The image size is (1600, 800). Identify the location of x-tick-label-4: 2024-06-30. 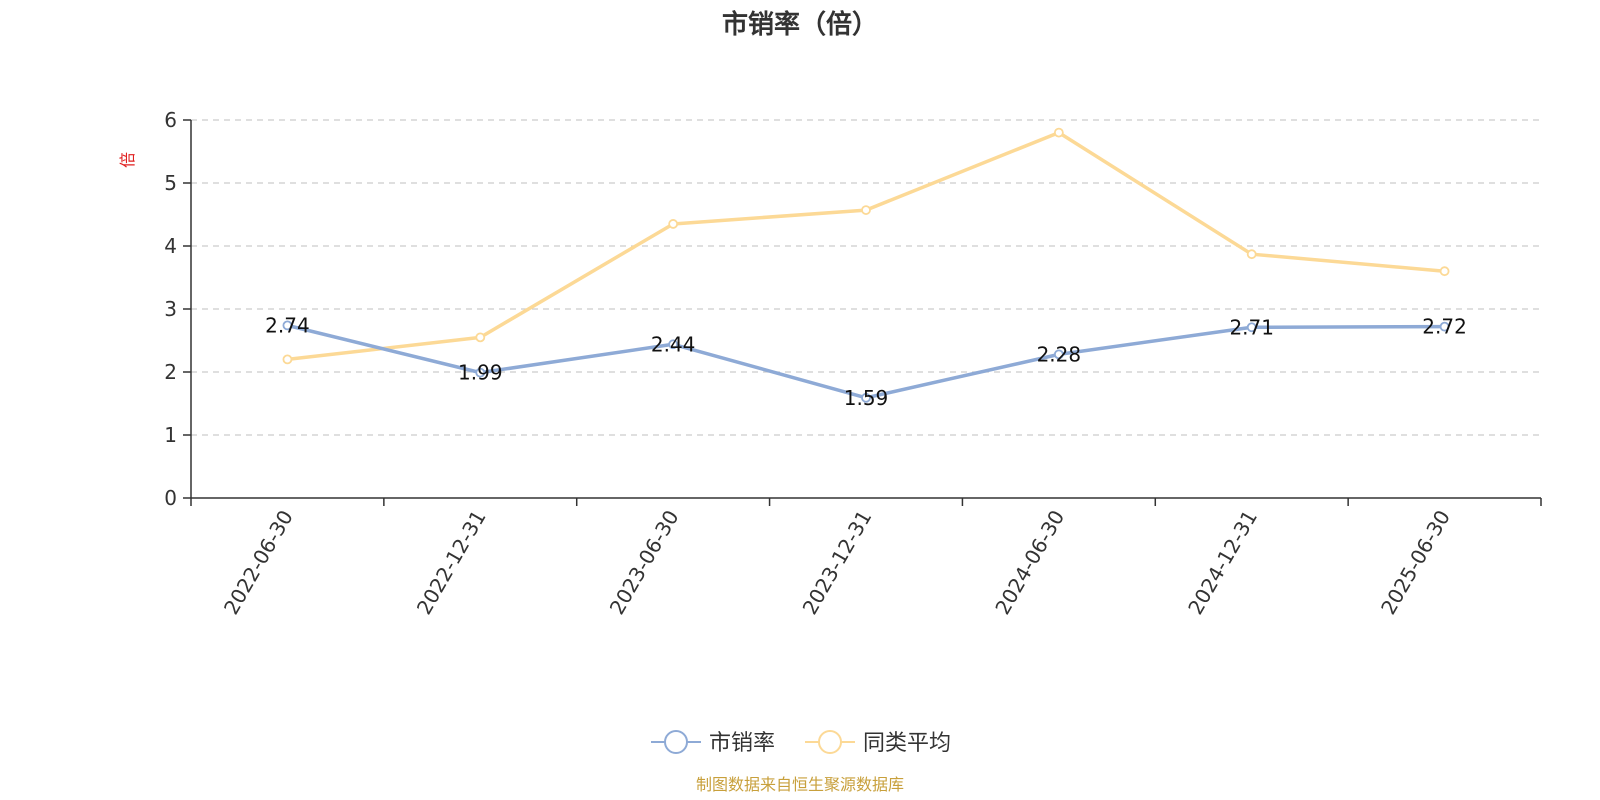
(1029, 562).